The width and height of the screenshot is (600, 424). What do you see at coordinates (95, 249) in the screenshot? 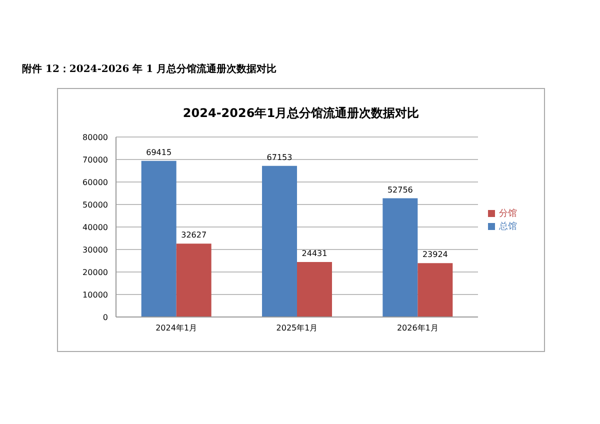
I see `y-tick-label: 30000` at bounding box center [95, 249].